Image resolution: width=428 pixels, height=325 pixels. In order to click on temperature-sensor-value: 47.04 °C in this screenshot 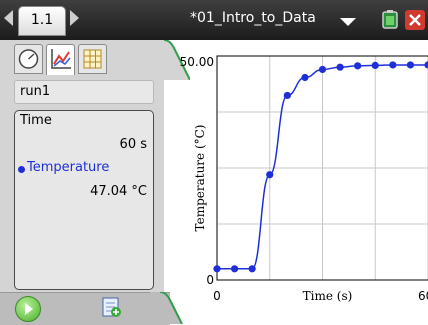, I will do `click(118, 191)`.